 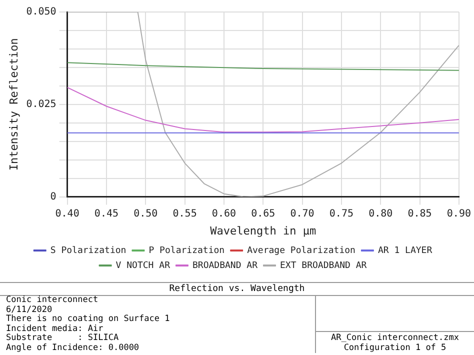 I want to click on x-tick-label: 0.50, so click(x=146, y=214).